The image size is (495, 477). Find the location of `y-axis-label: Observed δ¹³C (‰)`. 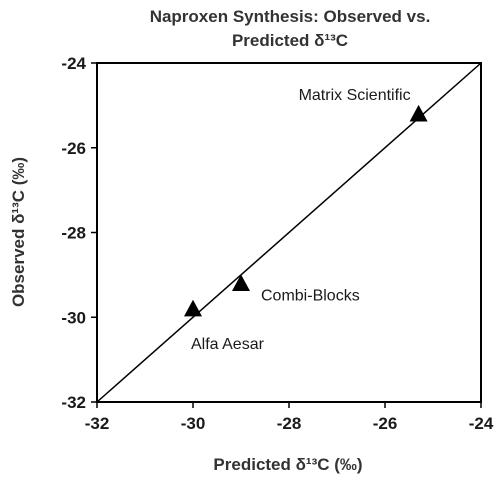

y-axis-label: Observed δ¹³C (‰) is located at coordinates (18, 232).